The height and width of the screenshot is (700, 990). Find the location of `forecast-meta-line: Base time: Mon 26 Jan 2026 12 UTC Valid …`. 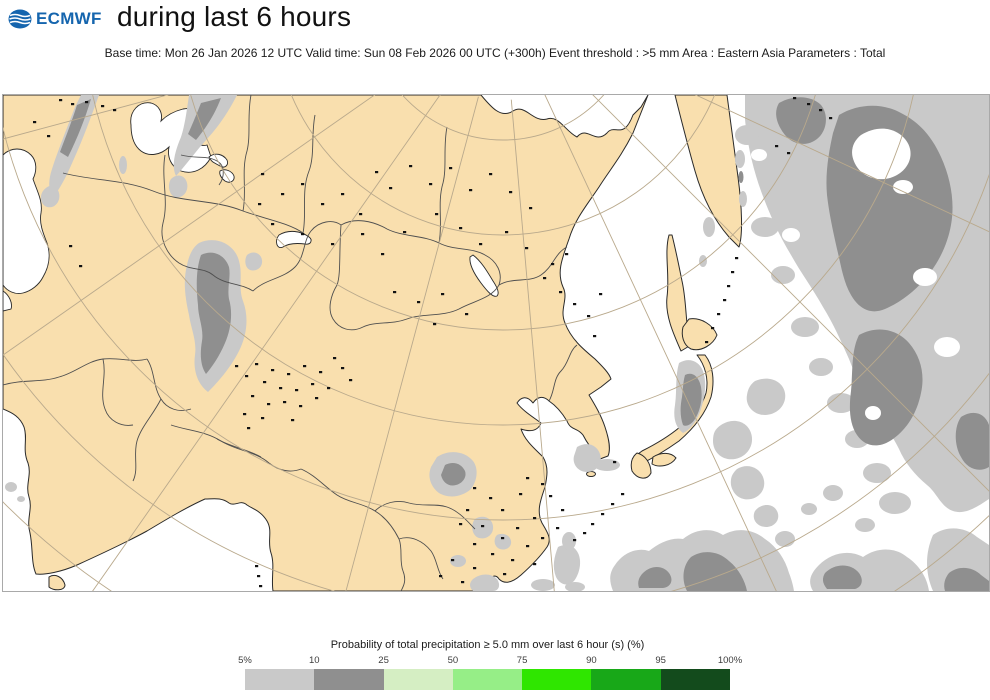

forecast-meta-line: Base time: Mon 26 Jan 2026 12 UTC Valid … is located at coordinates (495, 53).